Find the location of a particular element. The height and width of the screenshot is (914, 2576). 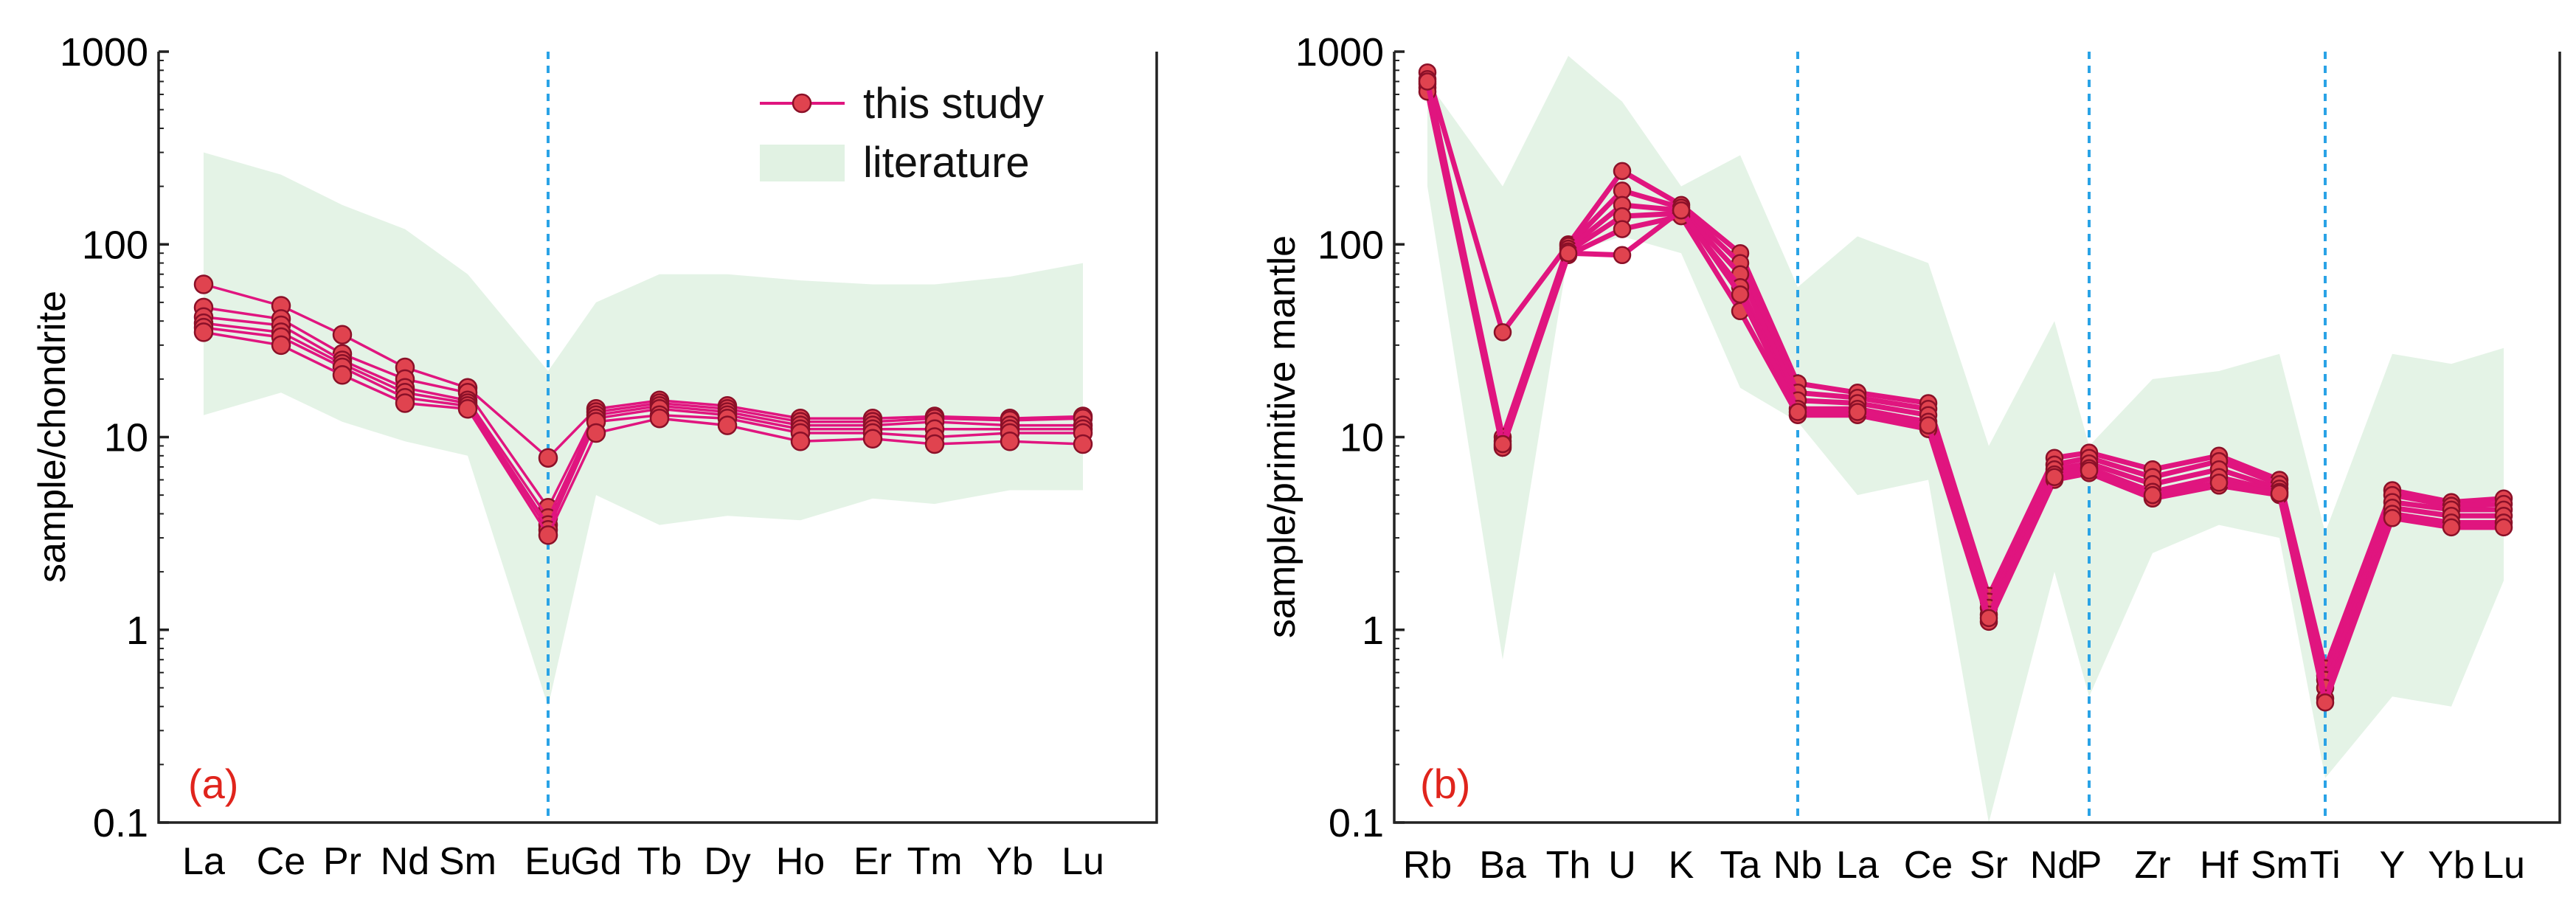

x-tick-label-er: Er is located at coordinates (873, 862).